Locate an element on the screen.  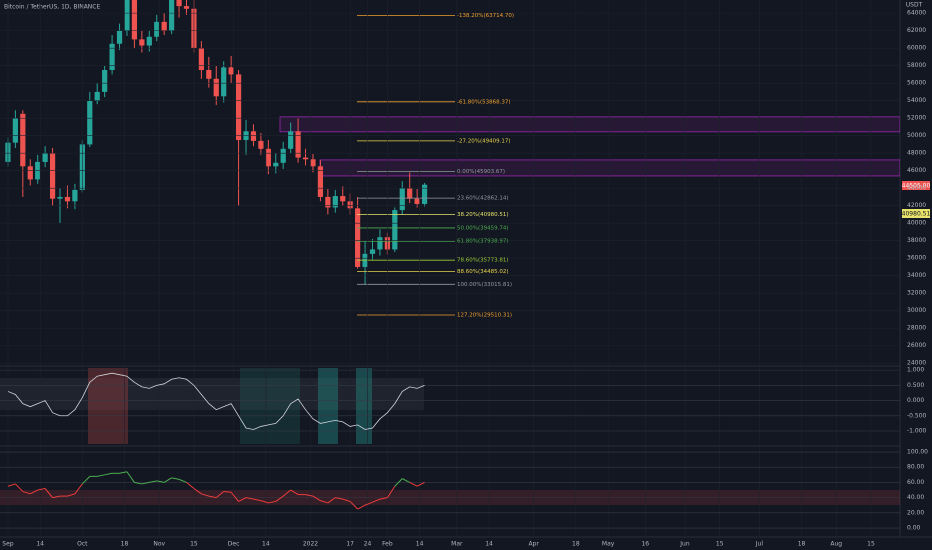
x-tick-label: 24 is located at coordinates (368, 544).